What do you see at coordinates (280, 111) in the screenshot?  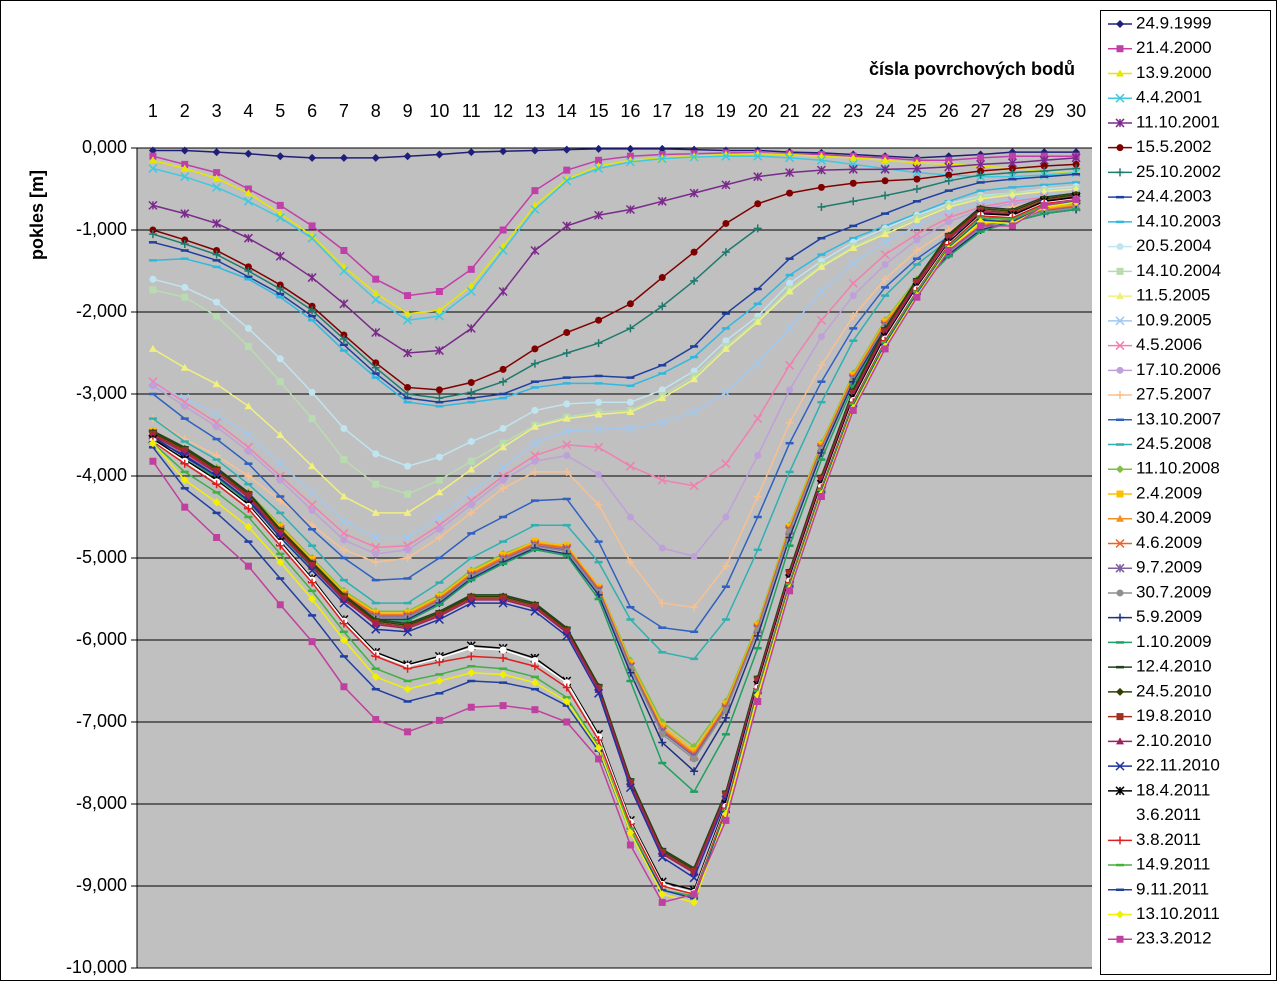 I see `x-tick-label: 5` at bounding box center [280, 111].